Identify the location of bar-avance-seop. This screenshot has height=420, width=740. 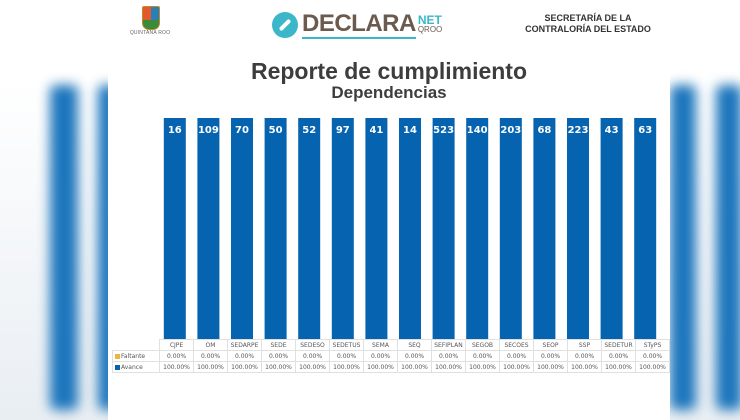
(544, 228).